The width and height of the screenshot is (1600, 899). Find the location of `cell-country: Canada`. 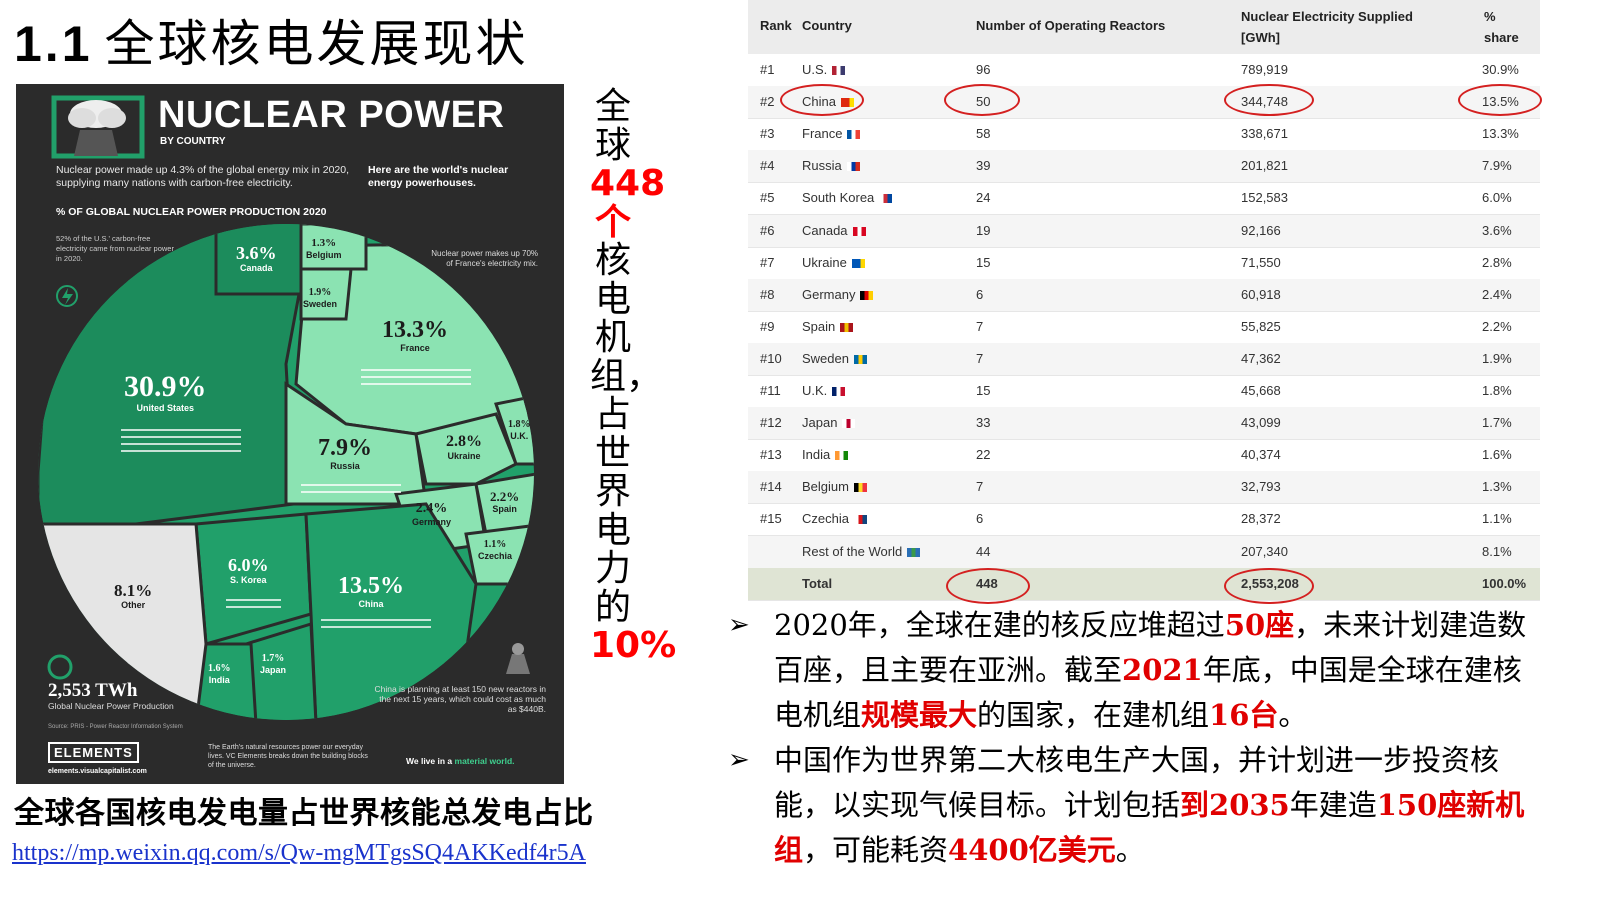

cell-country: Canada is located at coordinates (834, 230).